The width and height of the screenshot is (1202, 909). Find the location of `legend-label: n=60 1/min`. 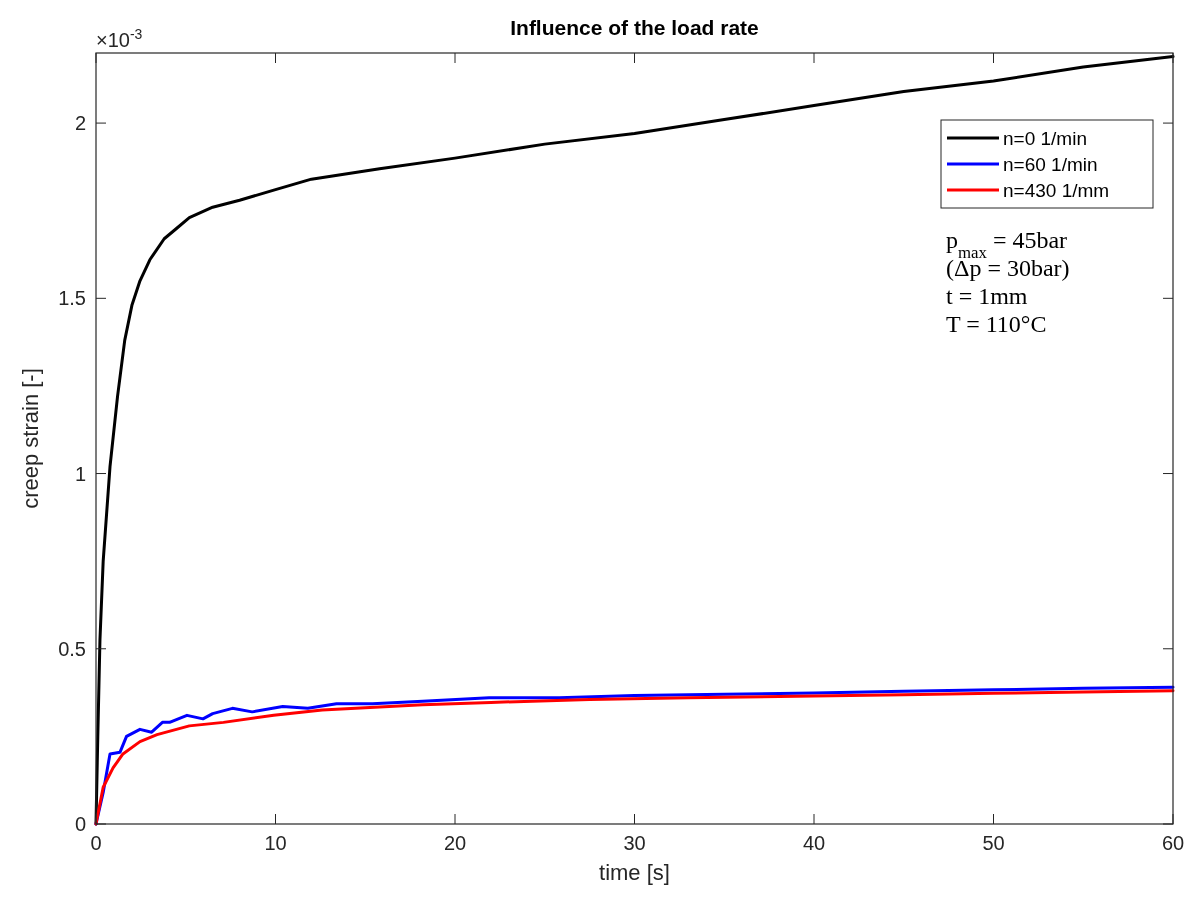

legend-label: n=60 1/min is located at coordinates (1050, 164).